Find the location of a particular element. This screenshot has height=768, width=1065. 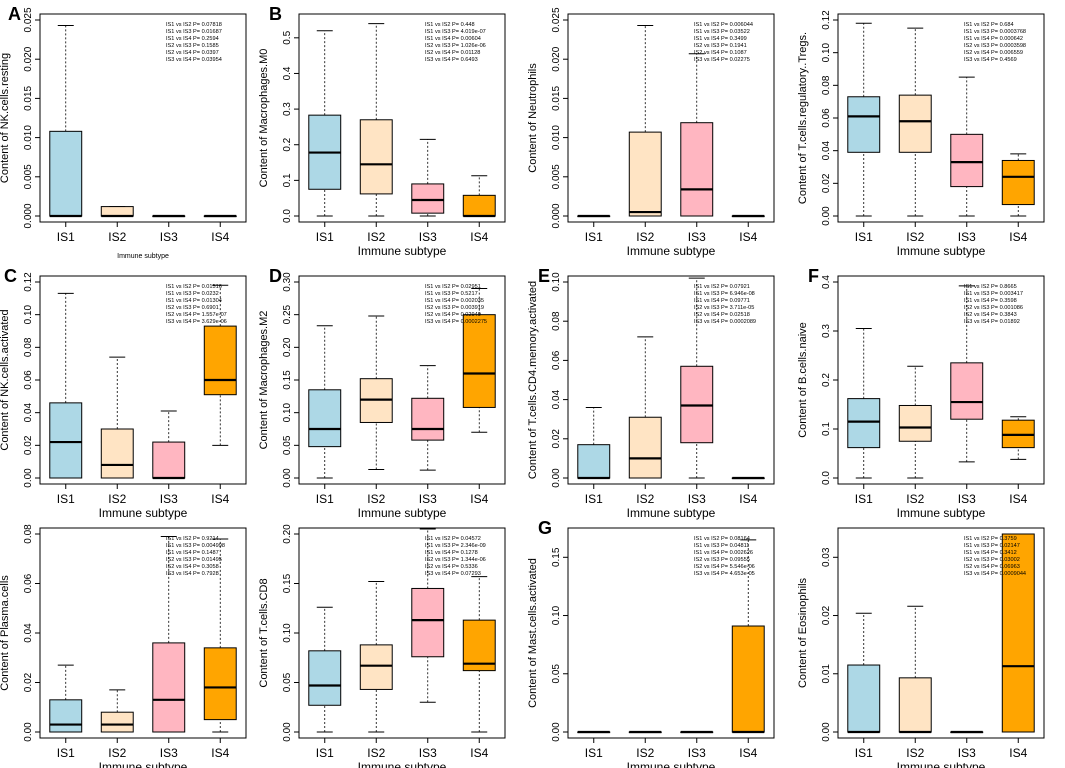

stat-line: IS1 vs IS4 P= 0.1278 is located at coordinates (451, 553).